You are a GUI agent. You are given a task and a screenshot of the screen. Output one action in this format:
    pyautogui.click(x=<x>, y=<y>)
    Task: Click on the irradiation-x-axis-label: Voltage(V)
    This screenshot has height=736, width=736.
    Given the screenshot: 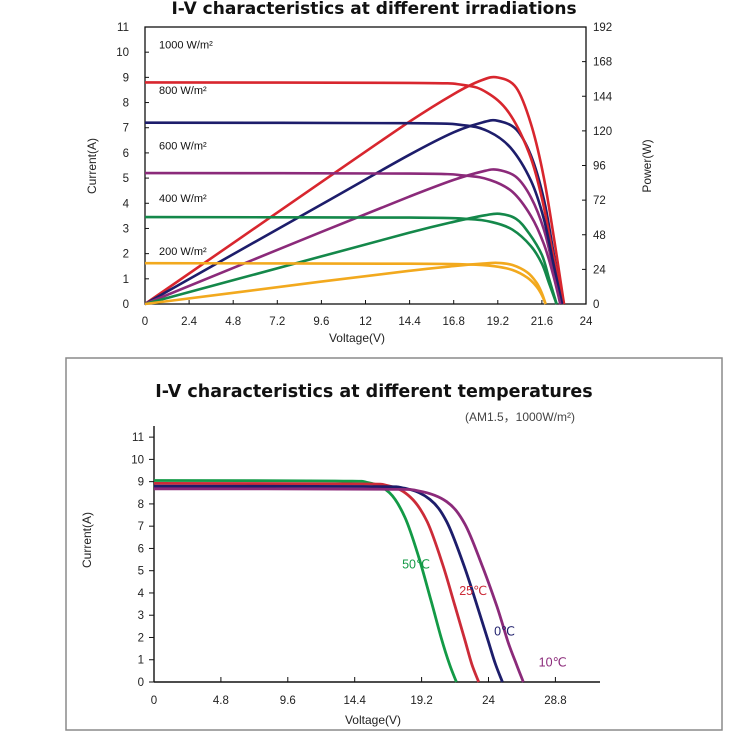 What is the action you would take?
    pyautogui.click(x=357, y=338)
    